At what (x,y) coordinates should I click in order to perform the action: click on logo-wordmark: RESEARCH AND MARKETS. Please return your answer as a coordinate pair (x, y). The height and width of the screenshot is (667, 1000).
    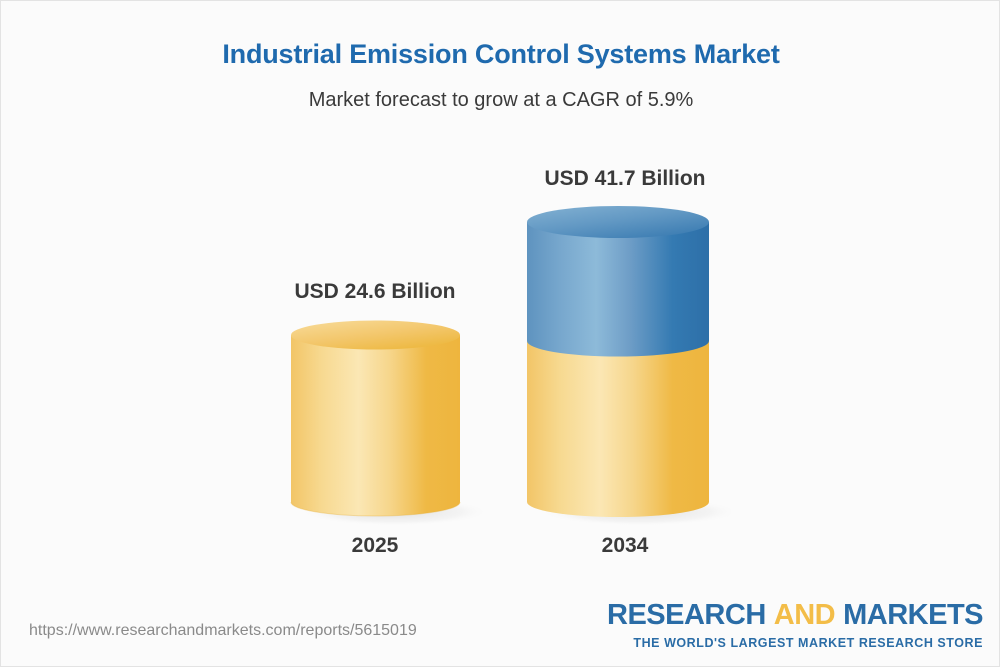
    Looking at the image, I should click on (795, 615).